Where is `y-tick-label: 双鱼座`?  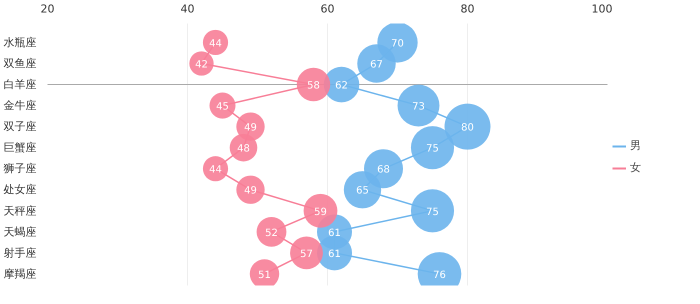 y-tick-label: 双鱼座 is located at coordinates (20, 63).